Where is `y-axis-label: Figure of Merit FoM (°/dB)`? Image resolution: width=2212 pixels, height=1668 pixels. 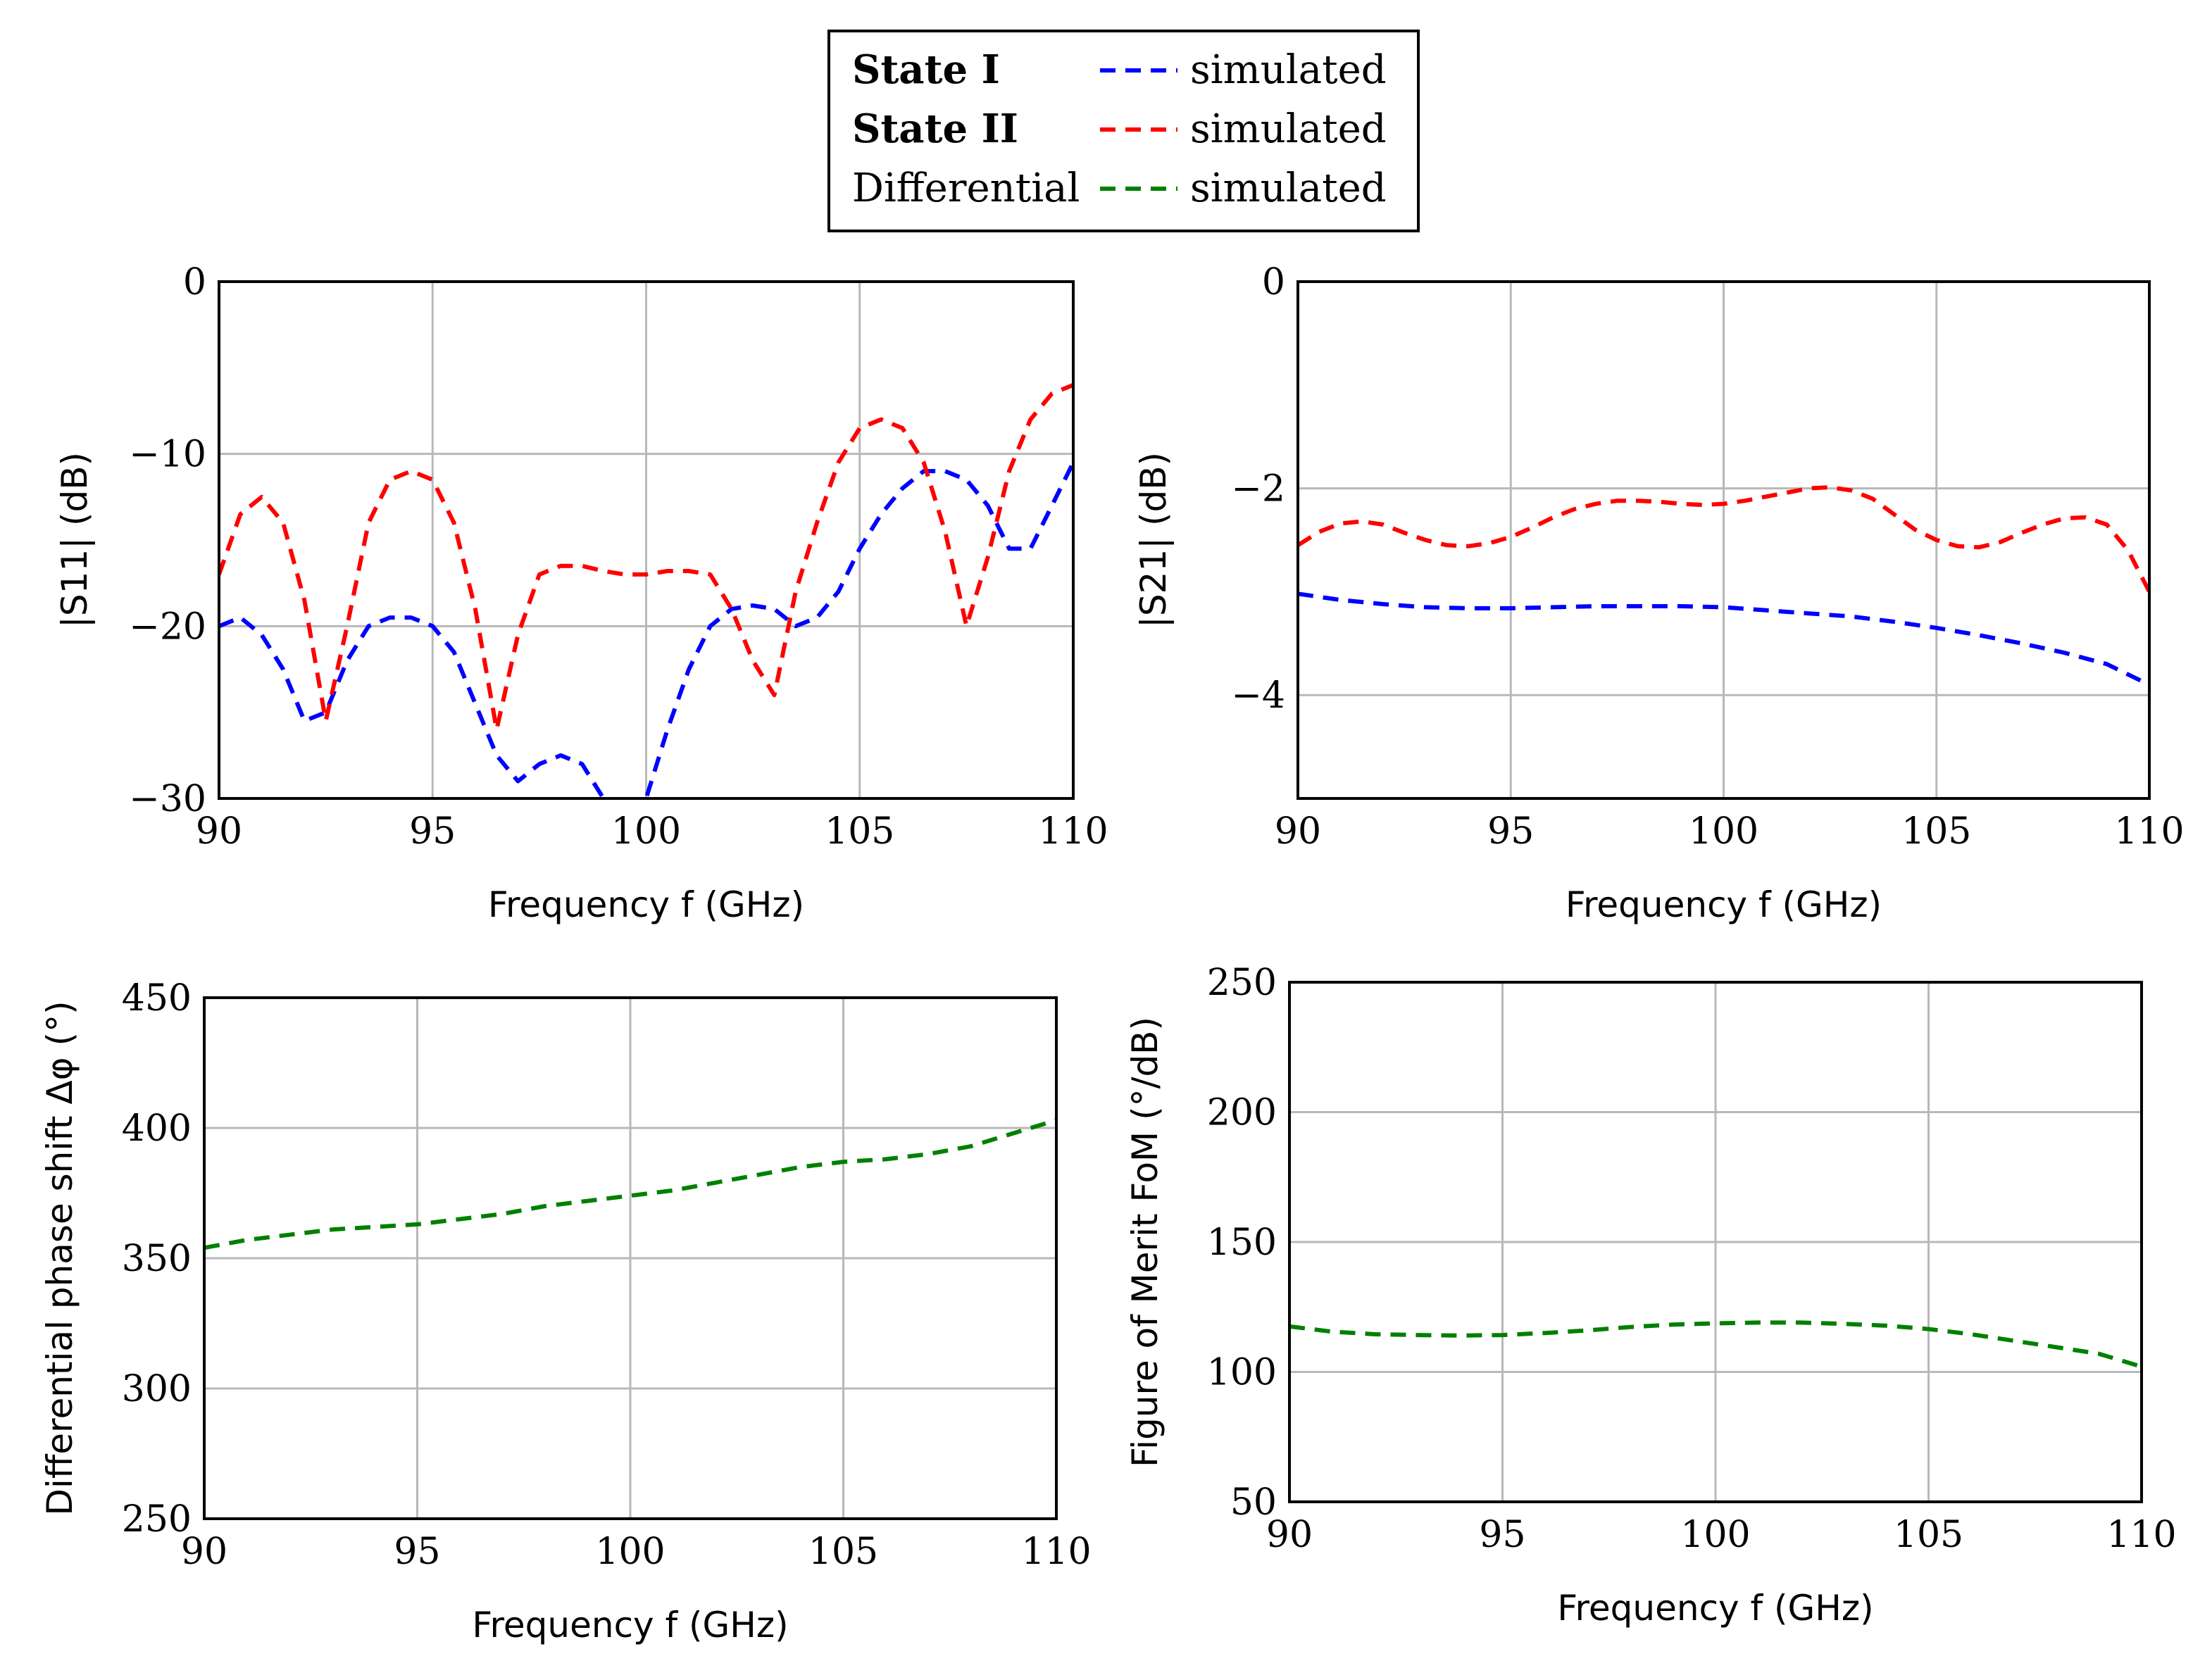 y-axis-label: Figure of Merit FoM (°/dB) is located at coordinates (1145, 1242).